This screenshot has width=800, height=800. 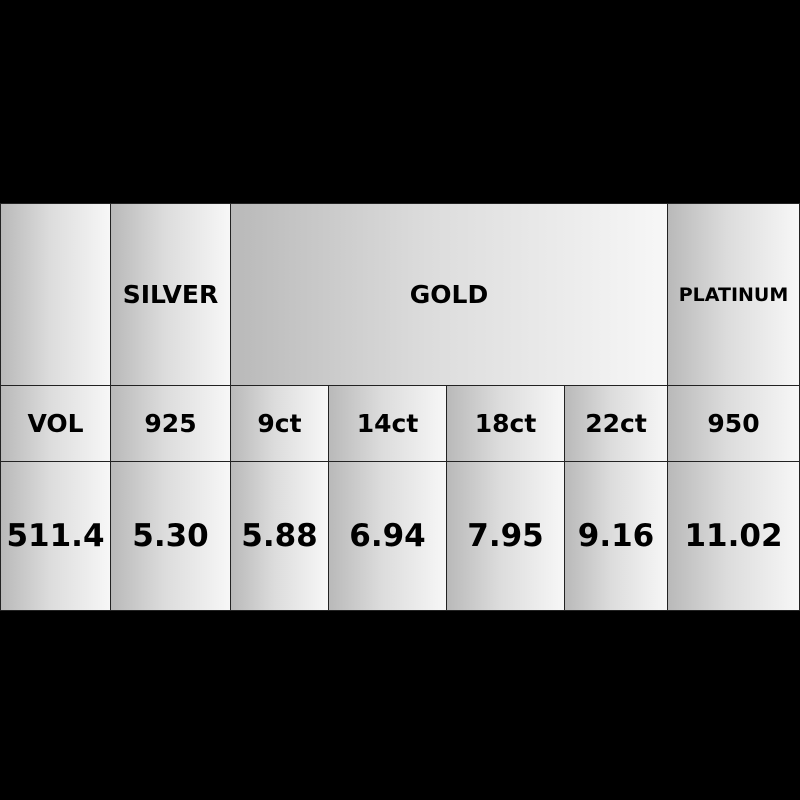 I want to click on group-header-empty, so click(x=55, y=294).